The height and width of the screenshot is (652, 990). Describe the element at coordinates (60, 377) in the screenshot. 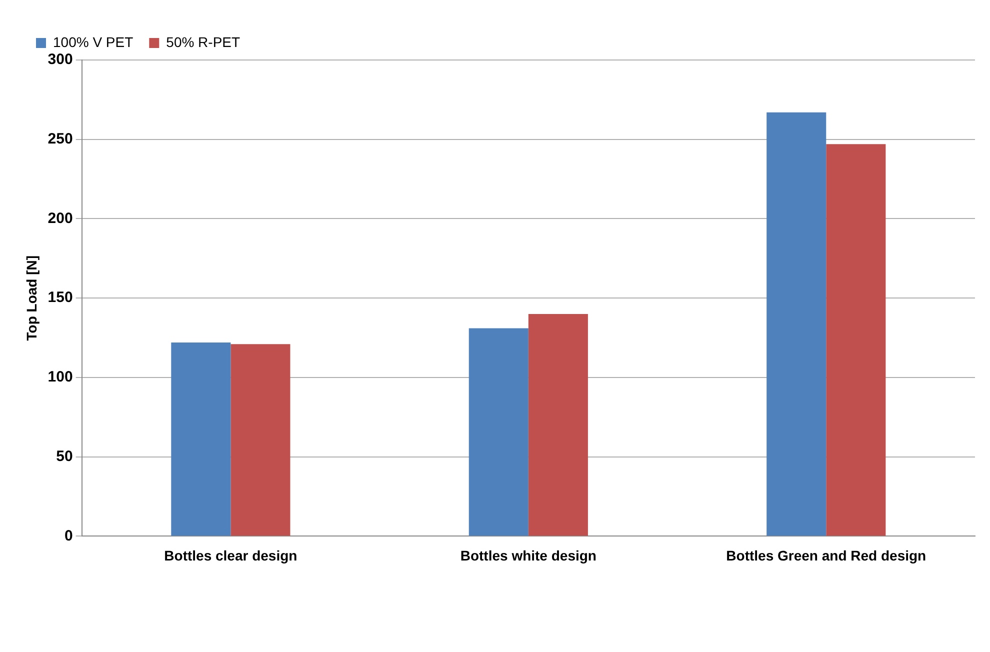

I see `y-tick-label: 100` at that location.